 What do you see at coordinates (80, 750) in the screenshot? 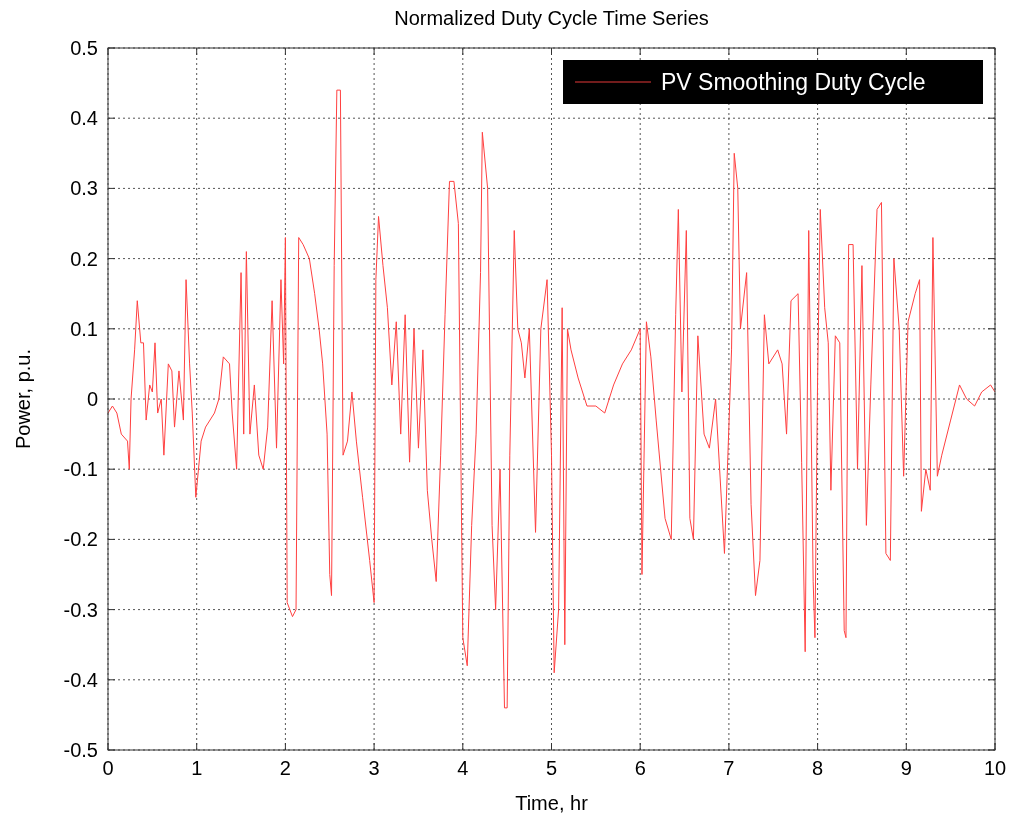
I see `y-tick-label: -0.5` at bounding box center [80, 750].